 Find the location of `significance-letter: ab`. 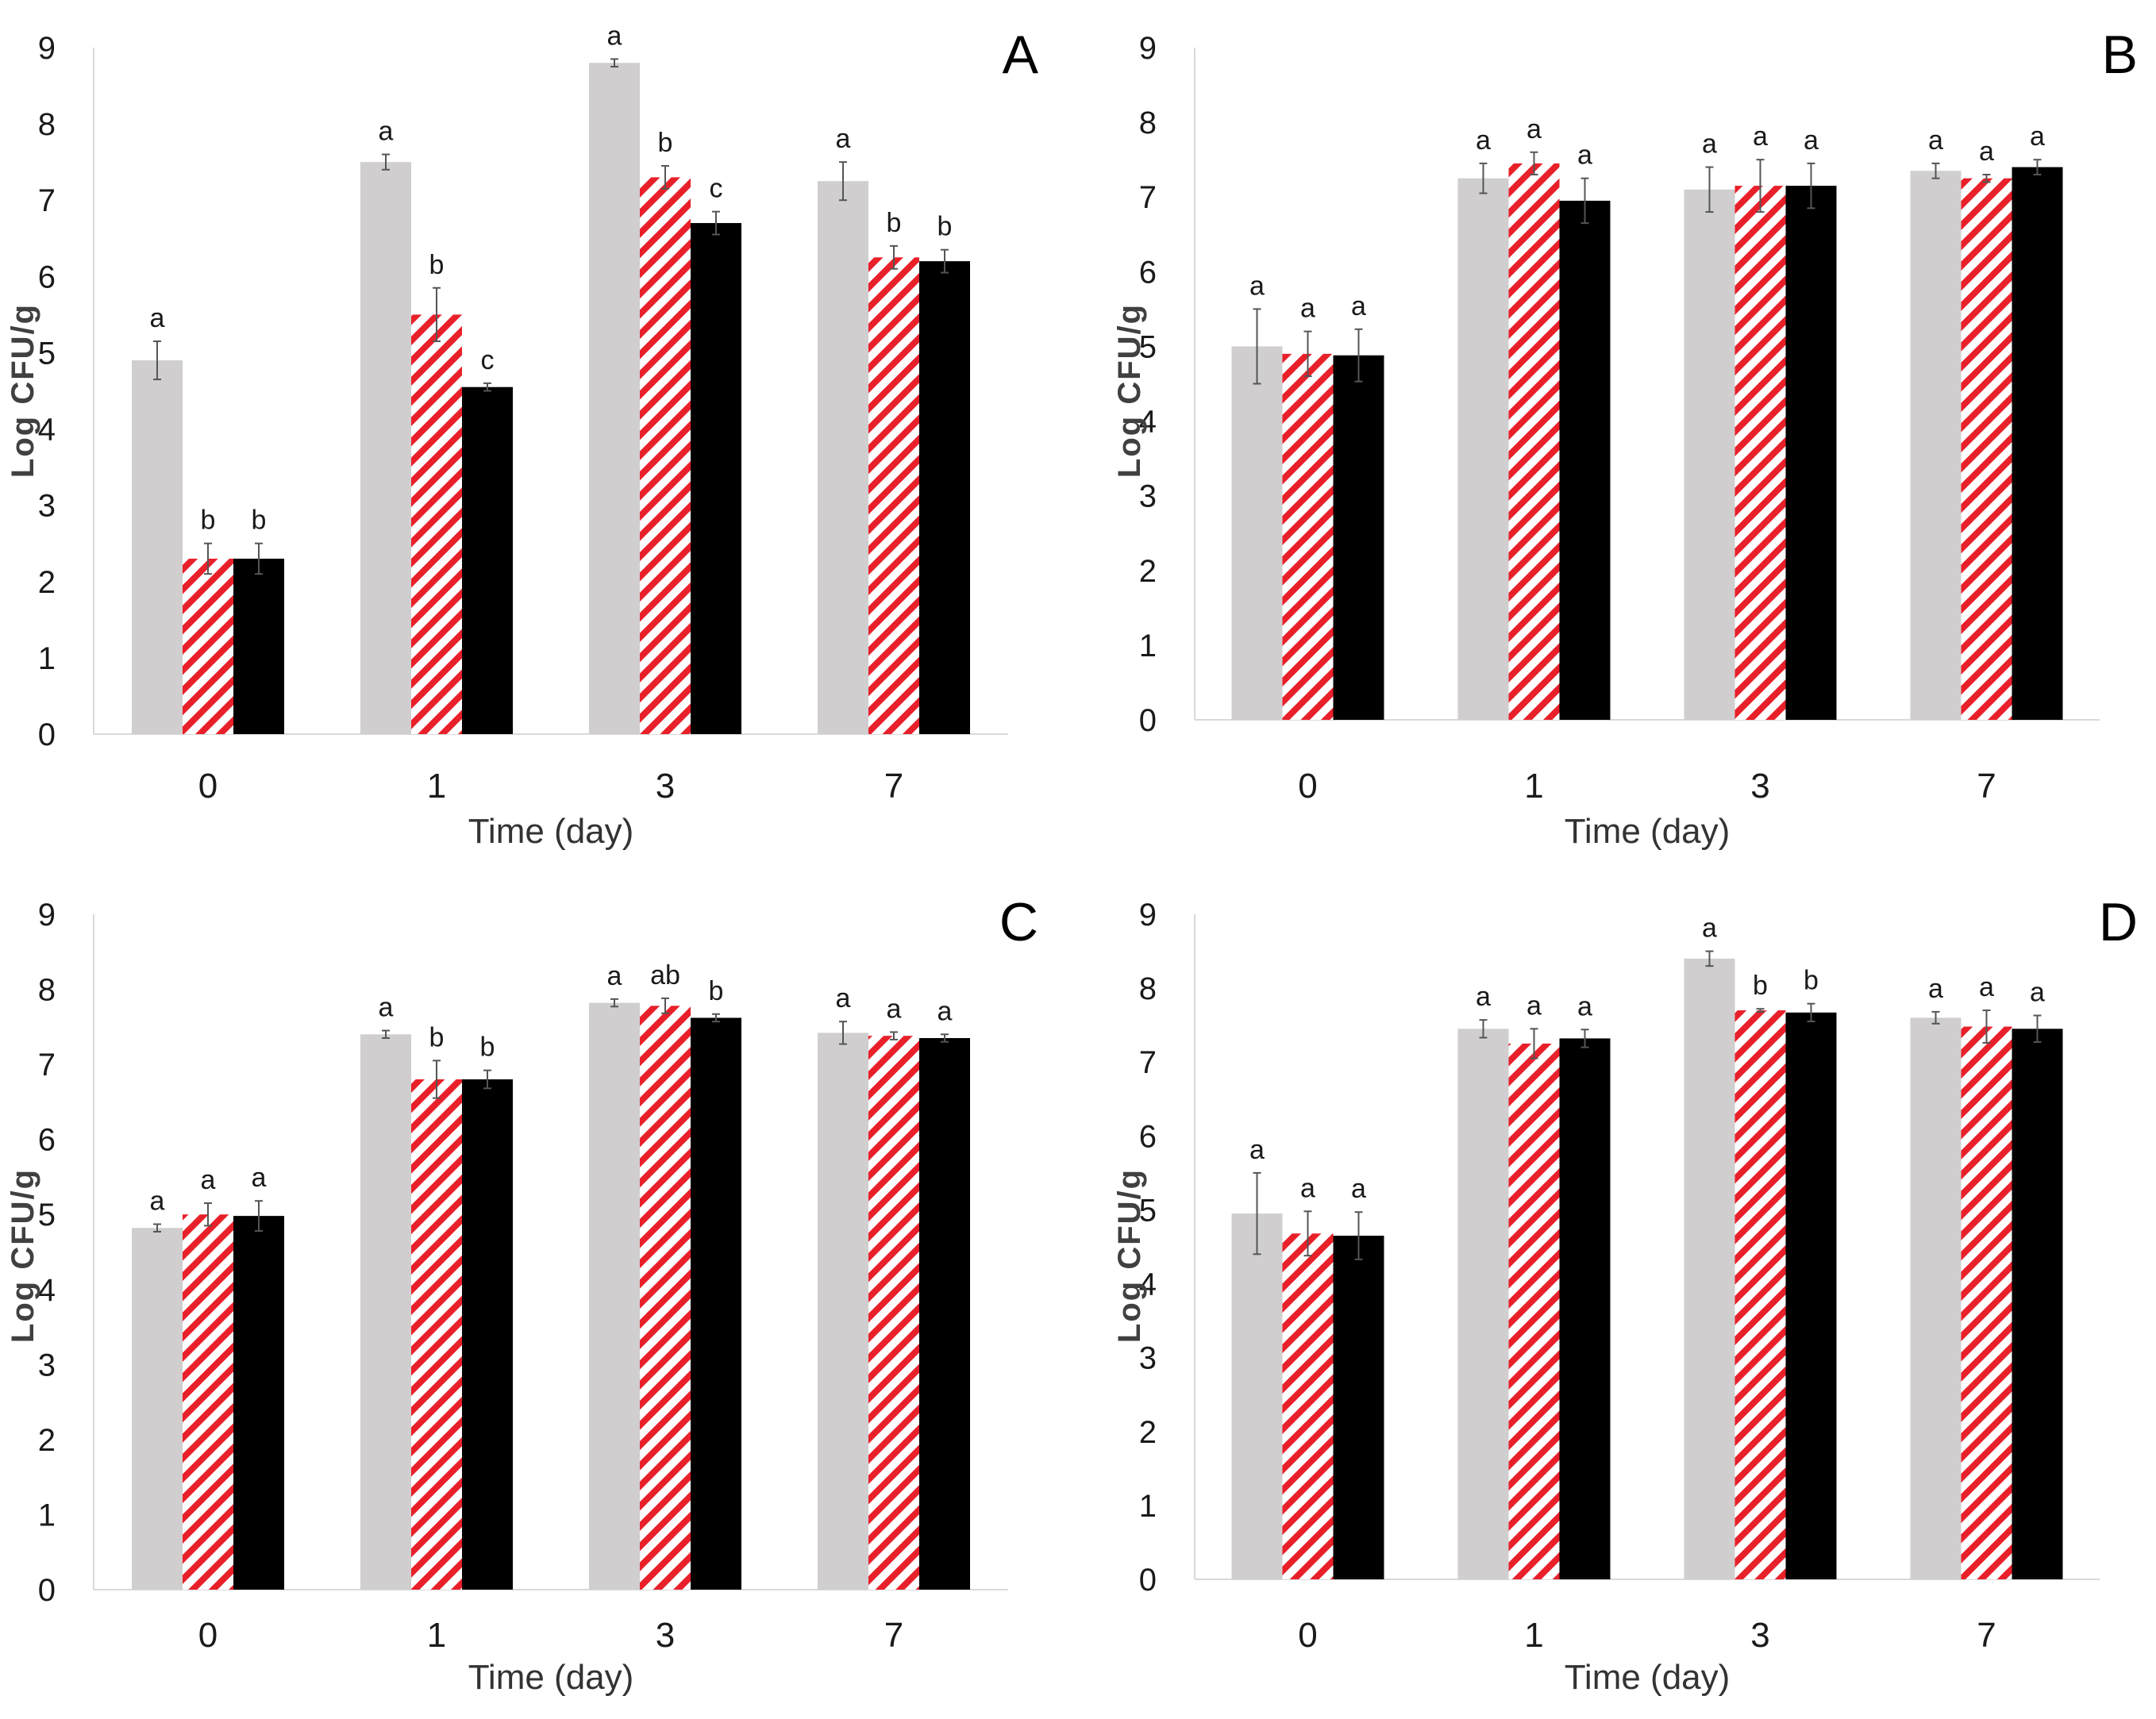

significance-letter: ab is located at coordinates (665, 975).